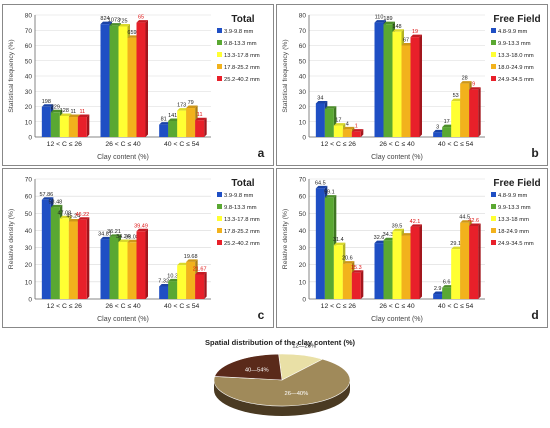 The image size is (550, 428). I want to click on data-label: 34.24, so click(123, 237).